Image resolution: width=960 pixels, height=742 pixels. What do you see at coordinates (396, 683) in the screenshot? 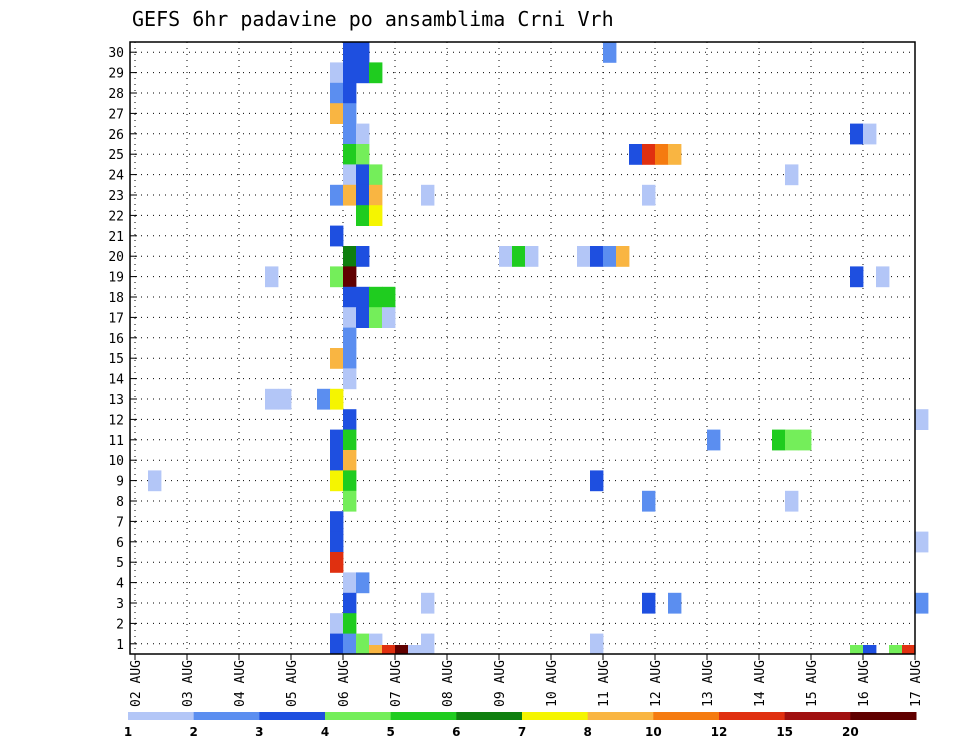
I see `x-tick-label: 07 AUG` at bounding box center [396, 683].